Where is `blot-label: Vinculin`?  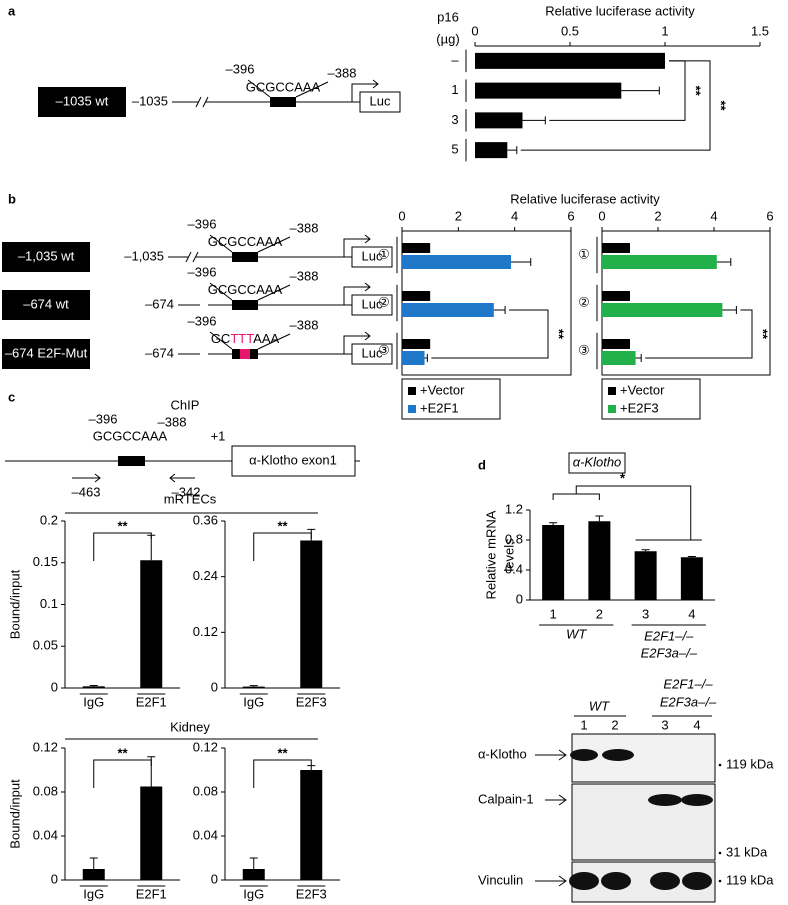 blot-label: Vinculin is located at coordinates (500, 879).